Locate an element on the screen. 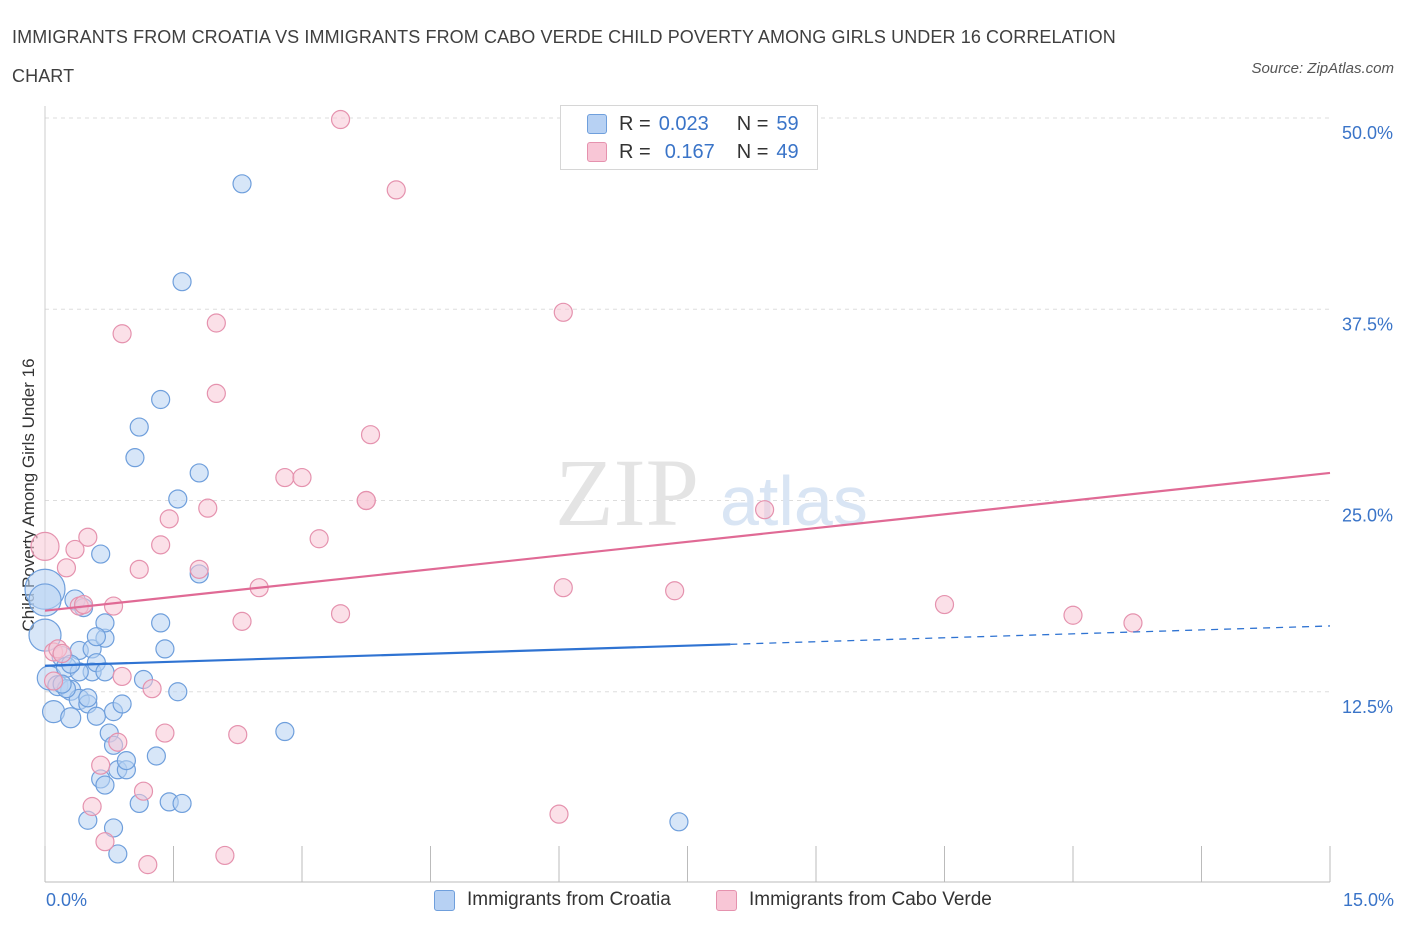 The width and height of the screenshot is (1406, 930). correlation-legend: R = 0.023 N = 59 R = 0.167 N = 49 is located at coordinates (689, 137).